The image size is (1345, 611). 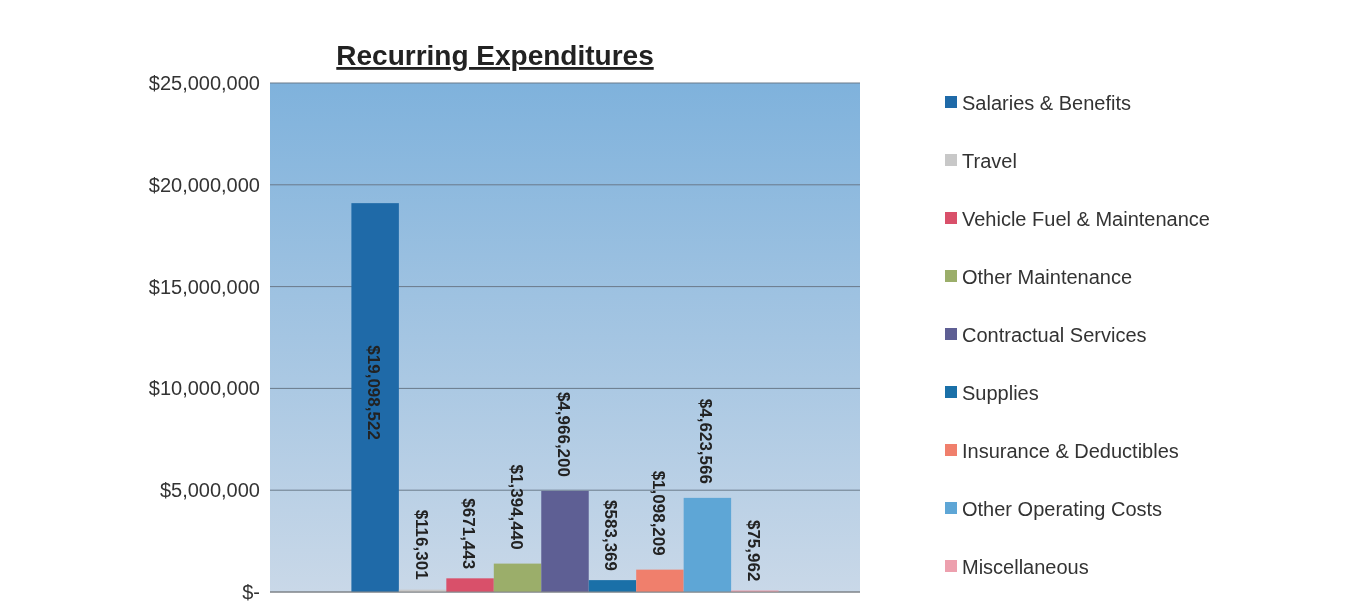 What do you see at coordinates (1086, 219) in the screenshot?
I see `legend-label: Vehicle Fuel & Maintenance` at bounding box center [1086, 219].